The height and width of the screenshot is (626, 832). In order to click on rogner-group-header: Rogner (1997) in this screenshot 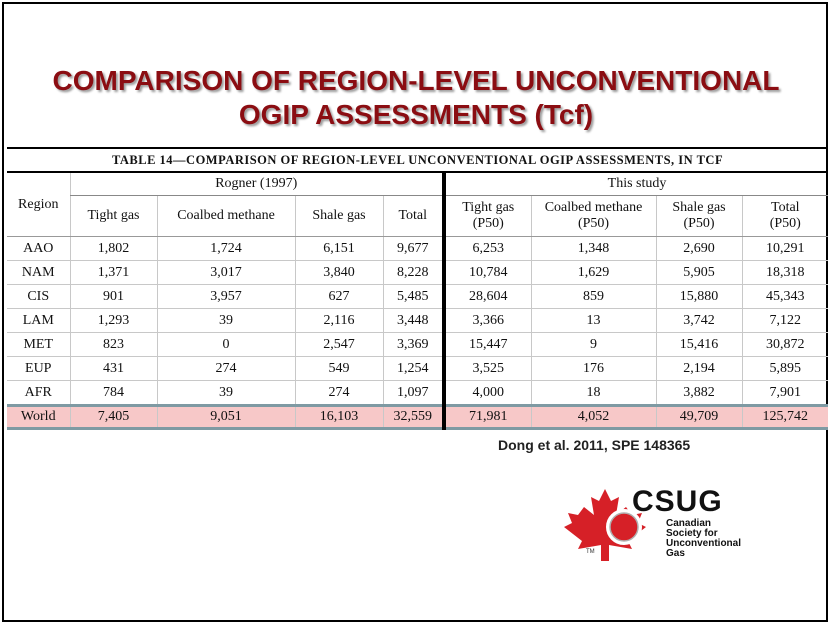, I will do `click(256, 184)`.